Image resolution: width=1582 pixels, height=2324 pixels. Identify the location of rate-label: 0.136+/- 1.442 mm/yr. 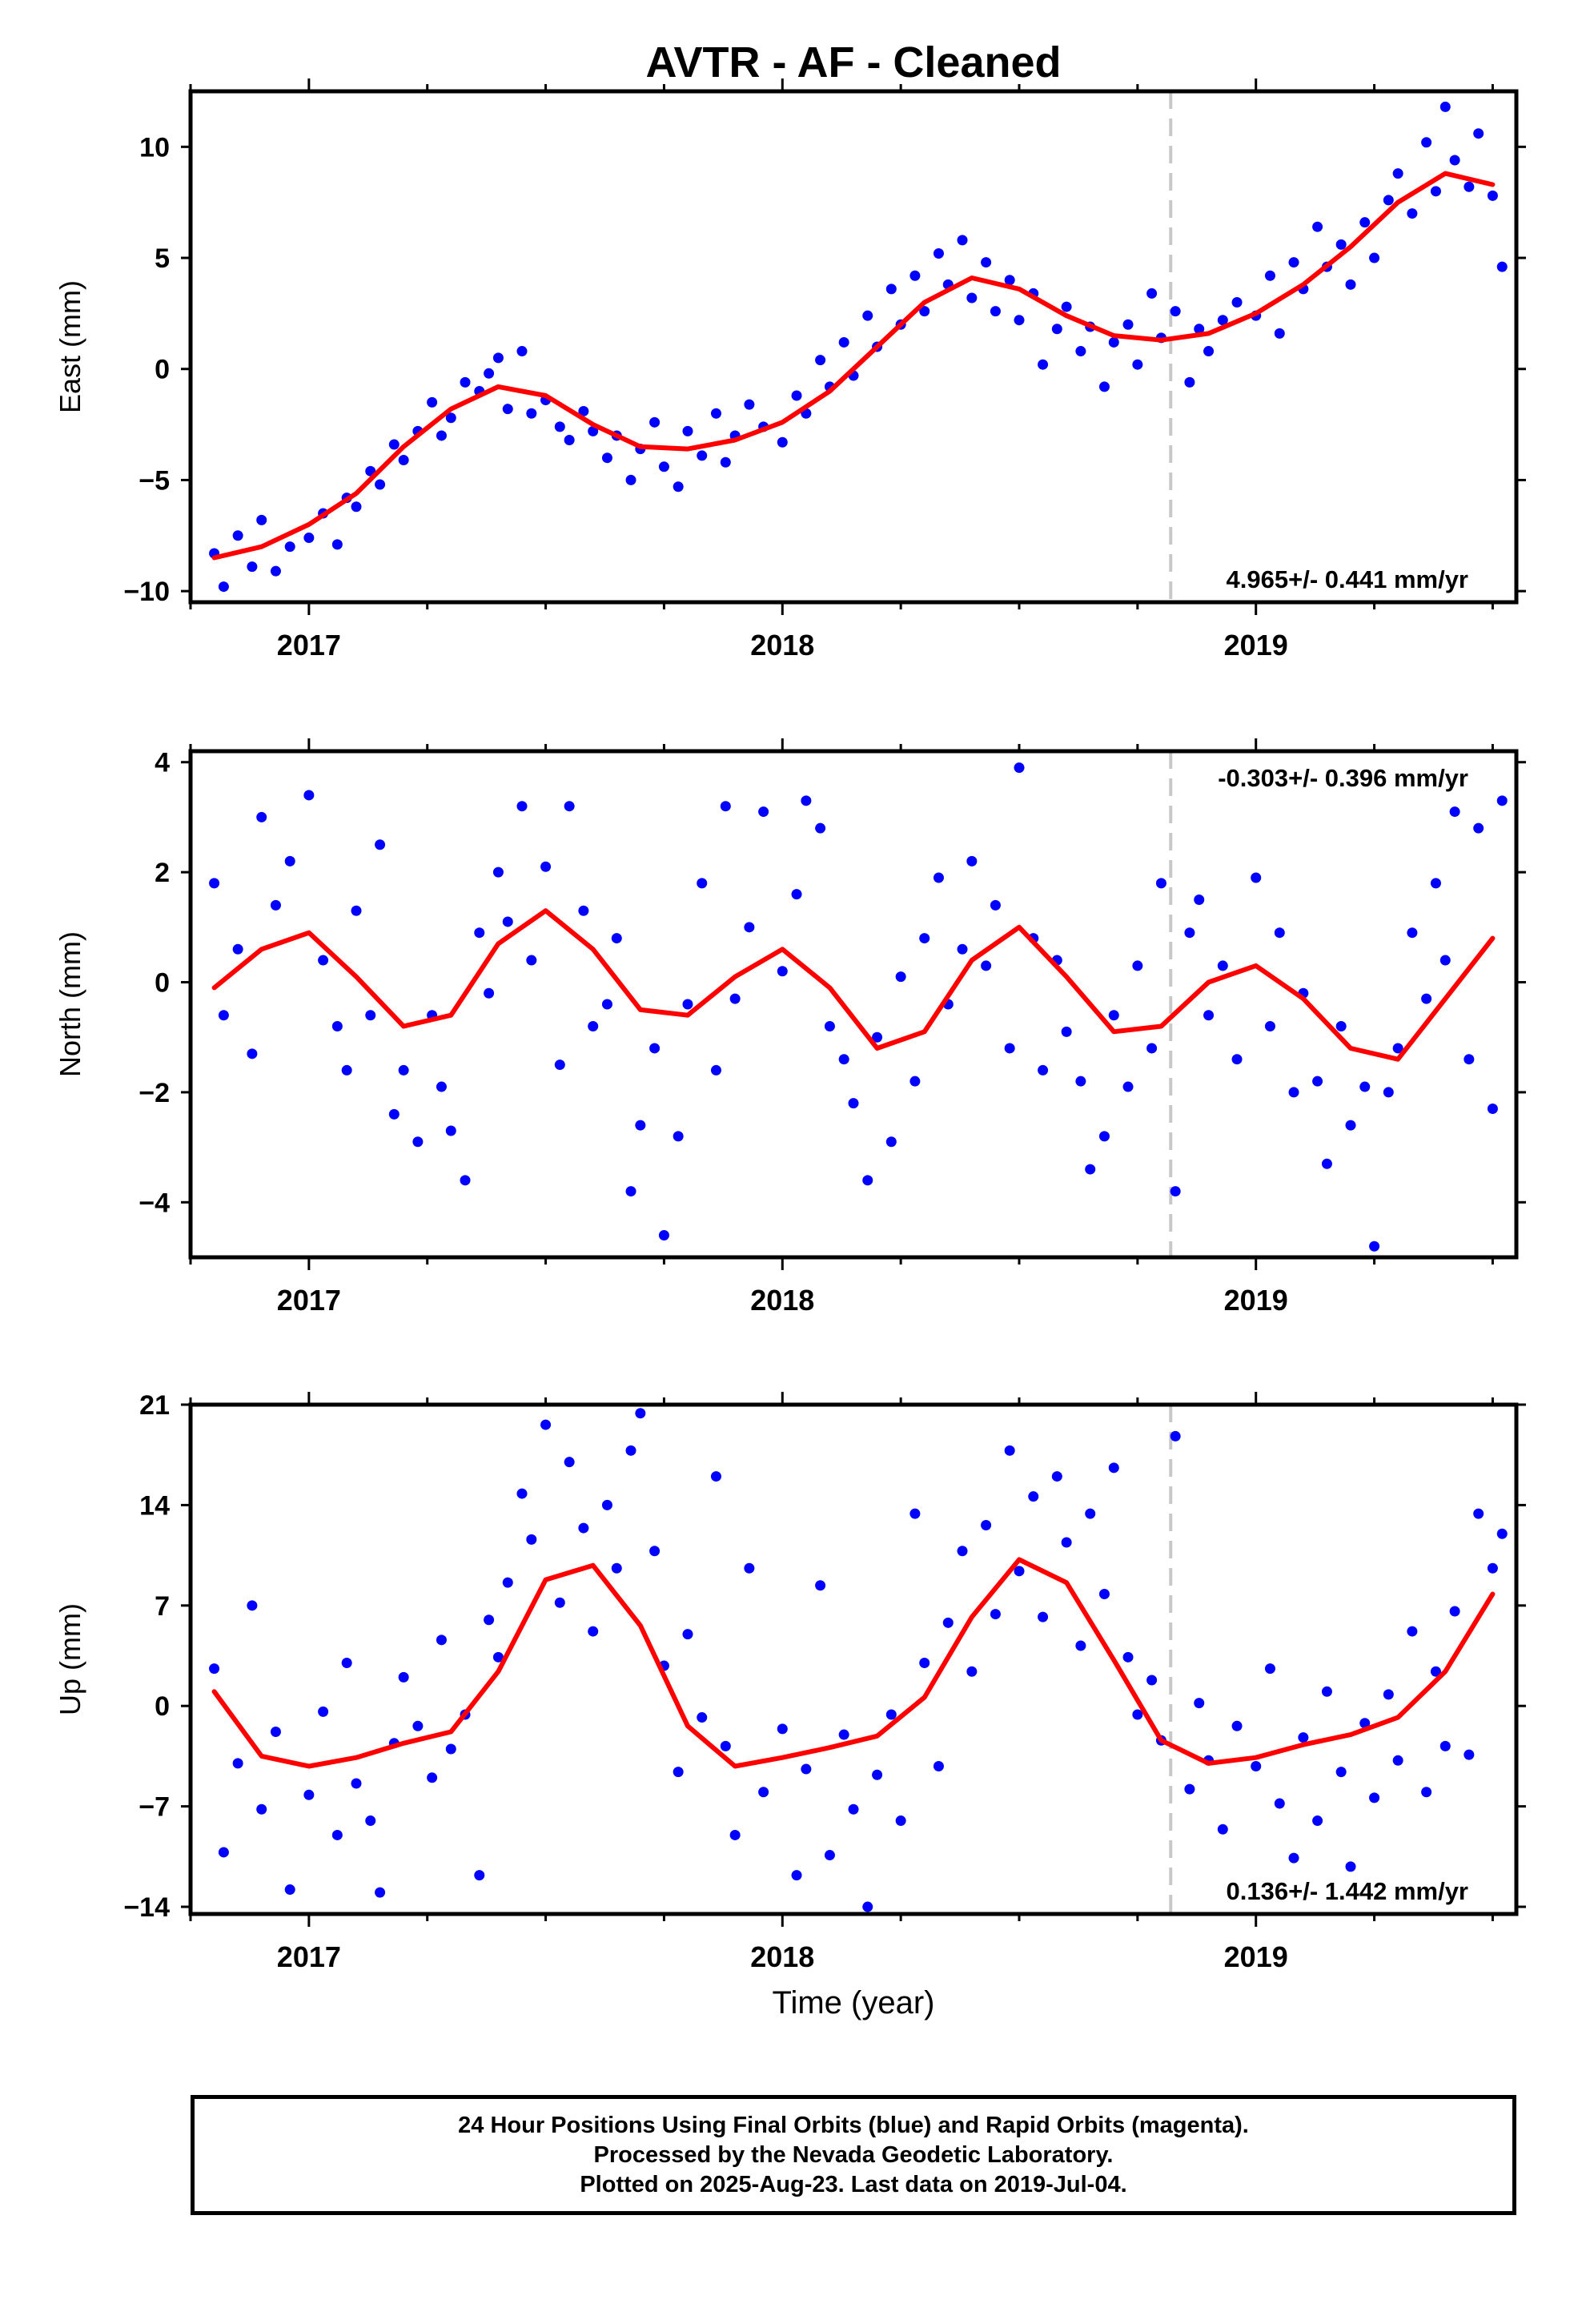
(1348, 1891).